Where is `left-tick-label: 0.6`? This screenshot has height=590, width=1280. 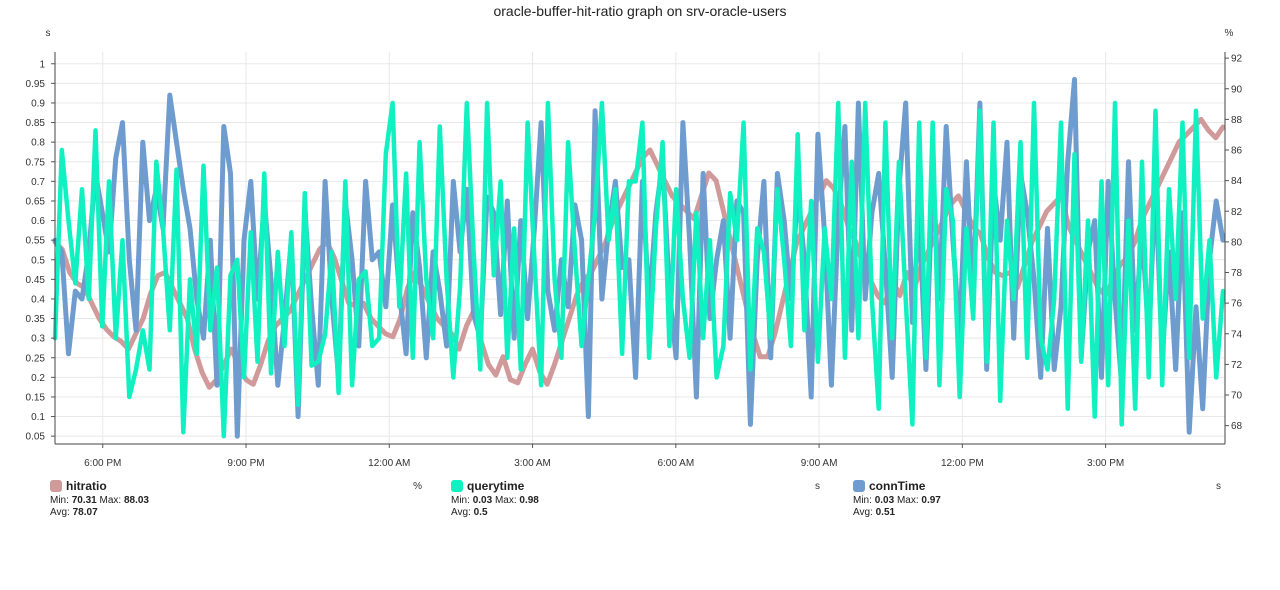
left-tick-label: 0.6 is located at coordinates (38, 221).